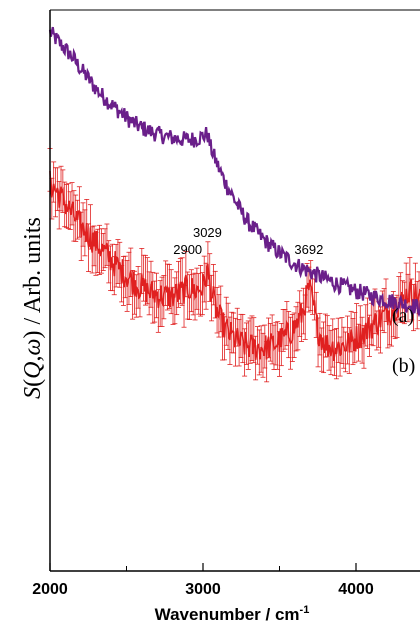 The width and height of the screenshot is (420, 629). What do you see at coordinates (403, 366) in the screenshot?
I see `curve-label: (b)` at bounding box center [403, 366].